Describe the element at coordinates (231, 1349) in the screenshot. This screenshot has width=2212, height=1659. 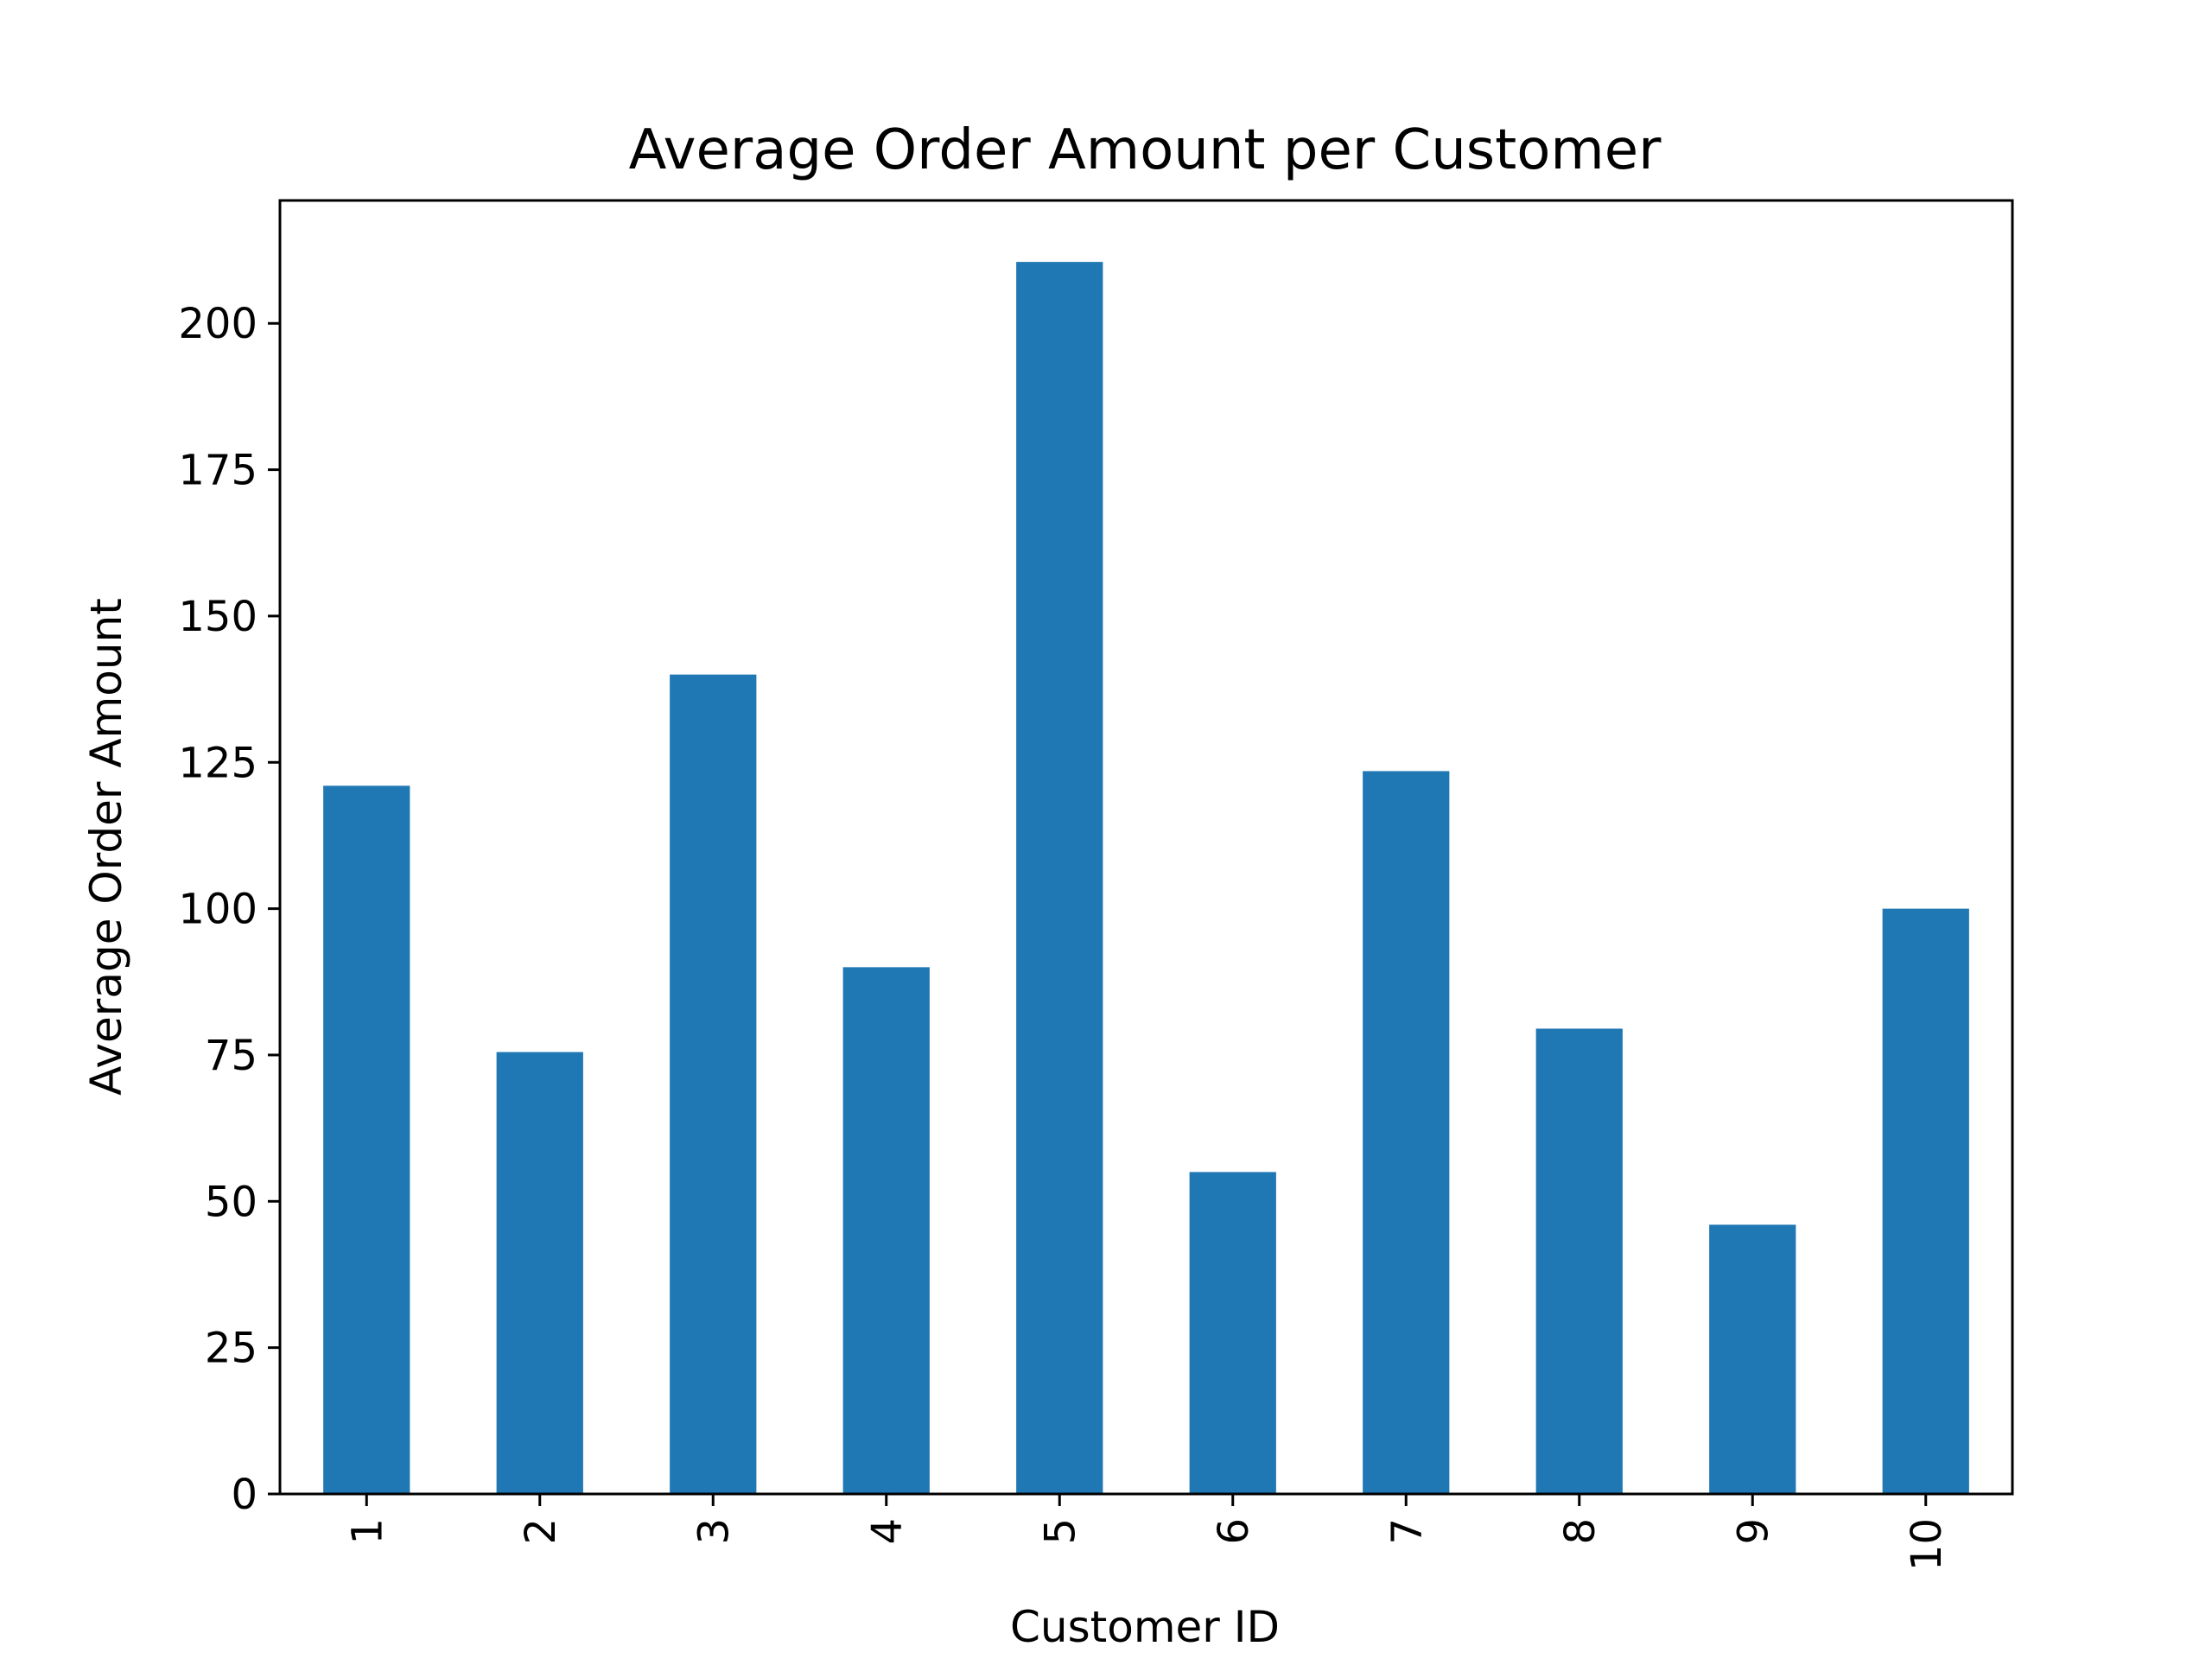
I see `y-tick-label: 25` at that location.